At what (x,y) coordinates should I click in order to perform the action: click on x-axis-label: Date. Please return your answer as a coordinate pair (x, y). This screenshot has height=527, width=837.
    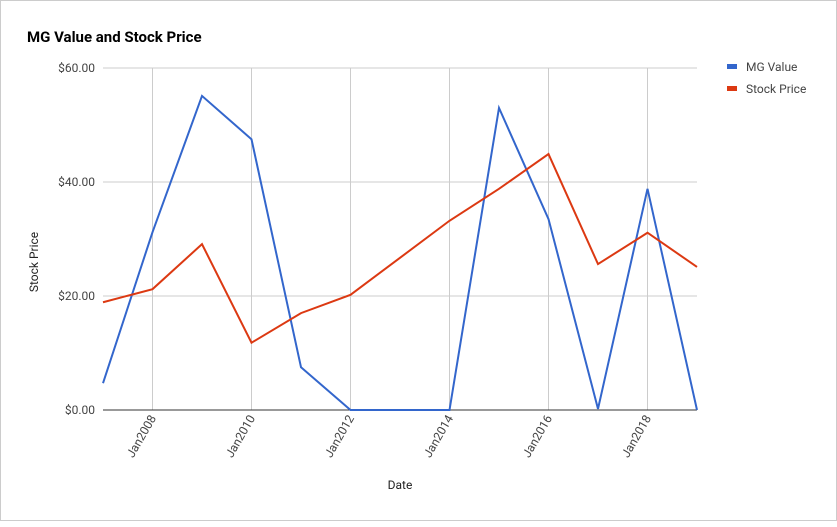
    Looking at the image, I should click on (400, 485).